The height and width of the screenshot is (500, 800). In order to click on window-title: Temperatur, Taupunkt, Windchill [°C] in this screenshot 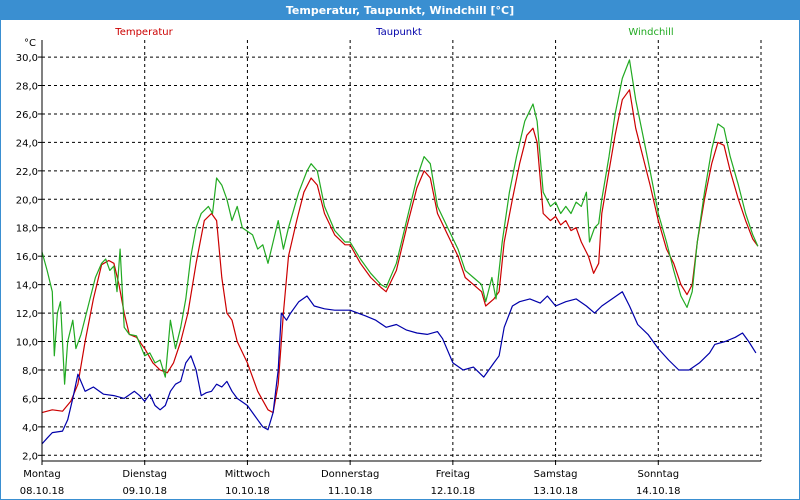, I will do `click(400, 10)`.